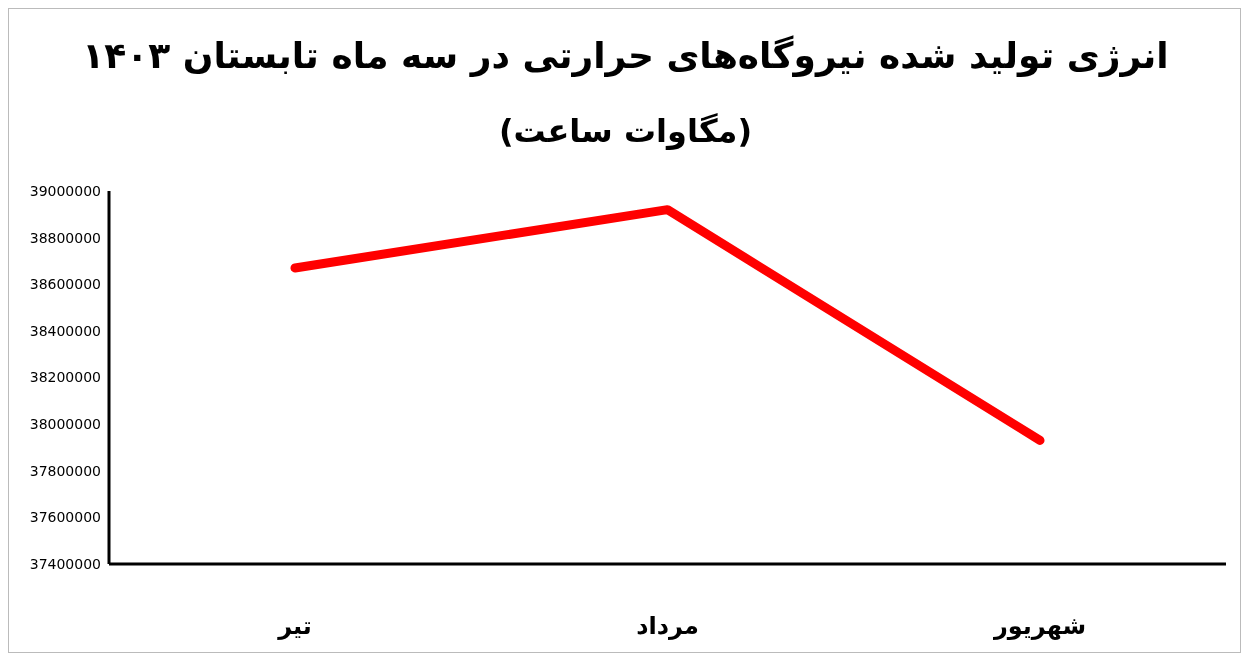  What do you see at coordinates (65, 563) in the screenshot?
I see `y-tick-label: 37400000` at bounding box center [65, 563].